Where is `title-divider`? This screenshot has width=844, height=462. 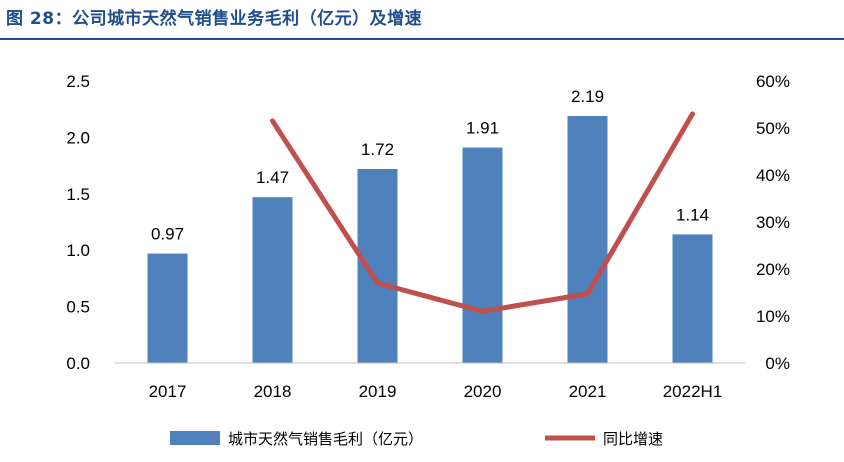 title-divider is located at coordinates (422, 39).